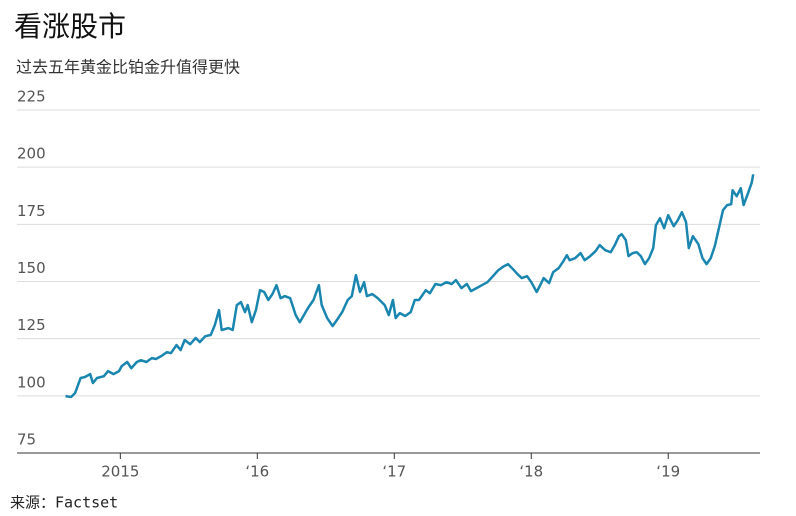 The height and width of the screenshot is (516, 796). Describe the element at coordinates (26, 440) in the screenshot. I see `y-tick-label: 75` at that location.